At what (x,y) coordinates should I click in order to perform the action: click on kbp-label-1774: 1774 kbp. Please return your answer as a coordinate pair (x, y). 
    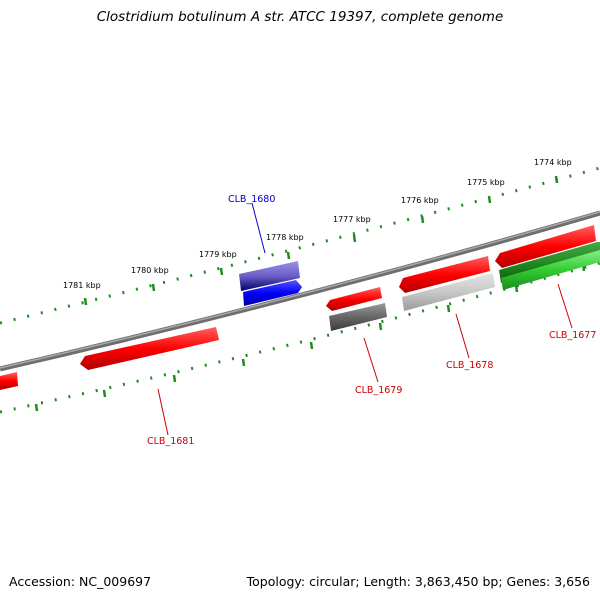
    Looking at the image, I should click on (553, 162).